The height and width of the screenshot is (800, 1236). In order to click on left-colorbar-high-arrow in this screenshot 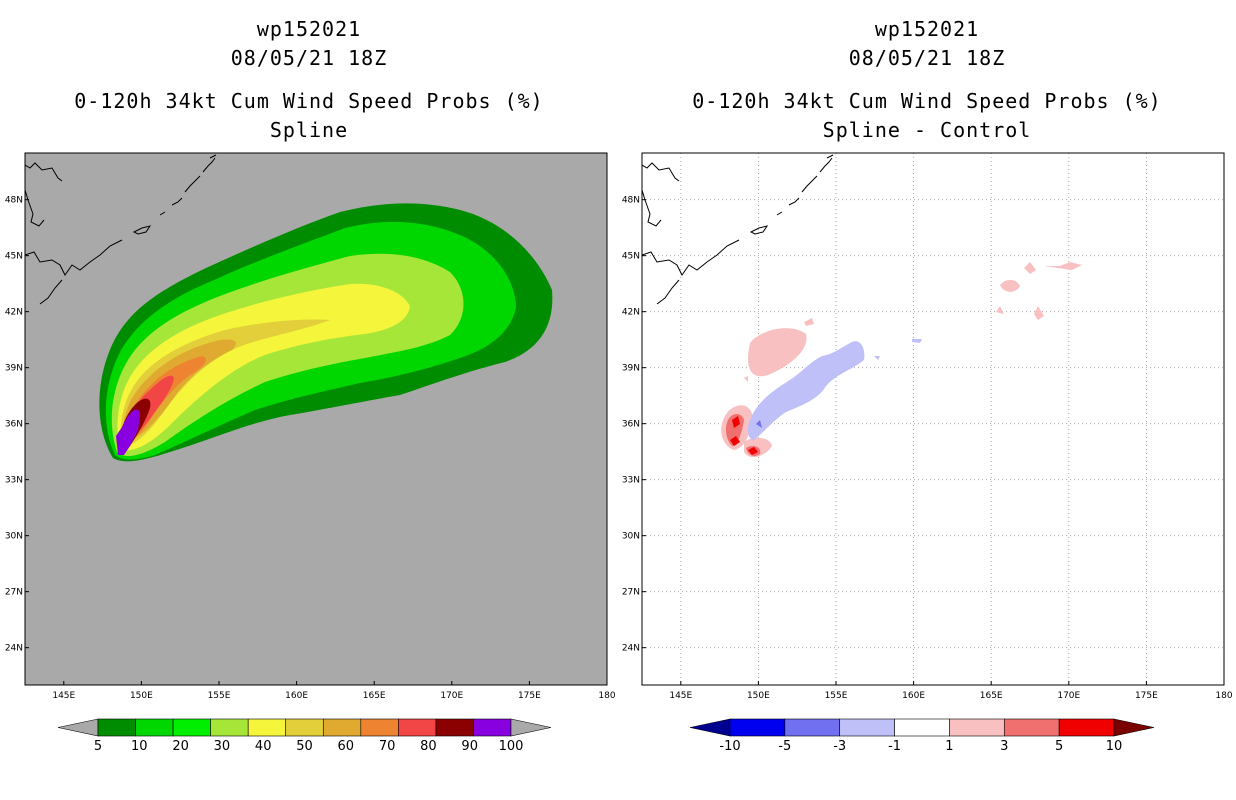, I will do `click(531, 727)`.